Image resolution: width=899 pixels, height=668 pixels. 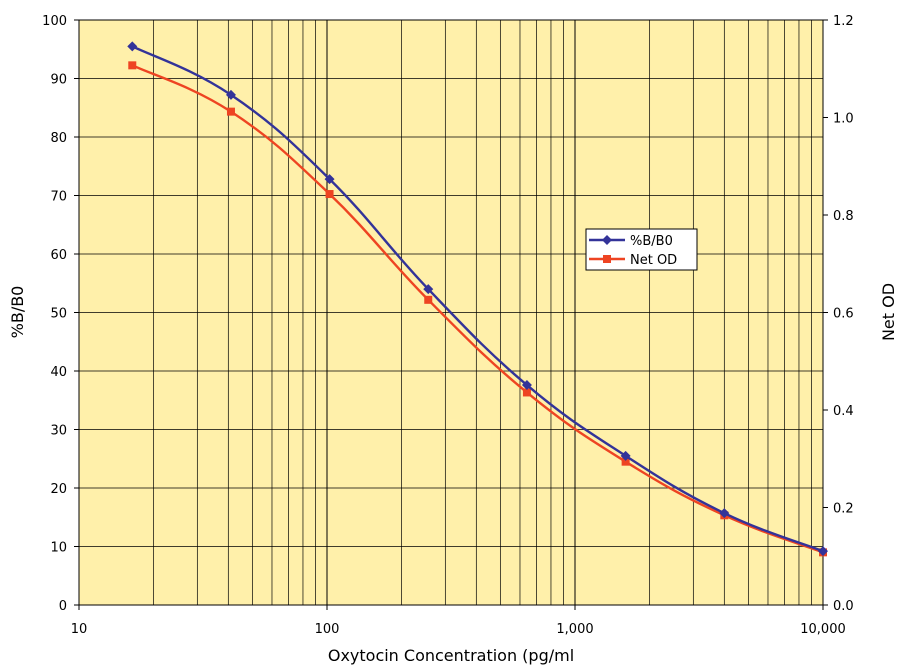 I want to click on x-axis-title: Oxytocin Concentration (pg/ml, so click(x=451, y=655).